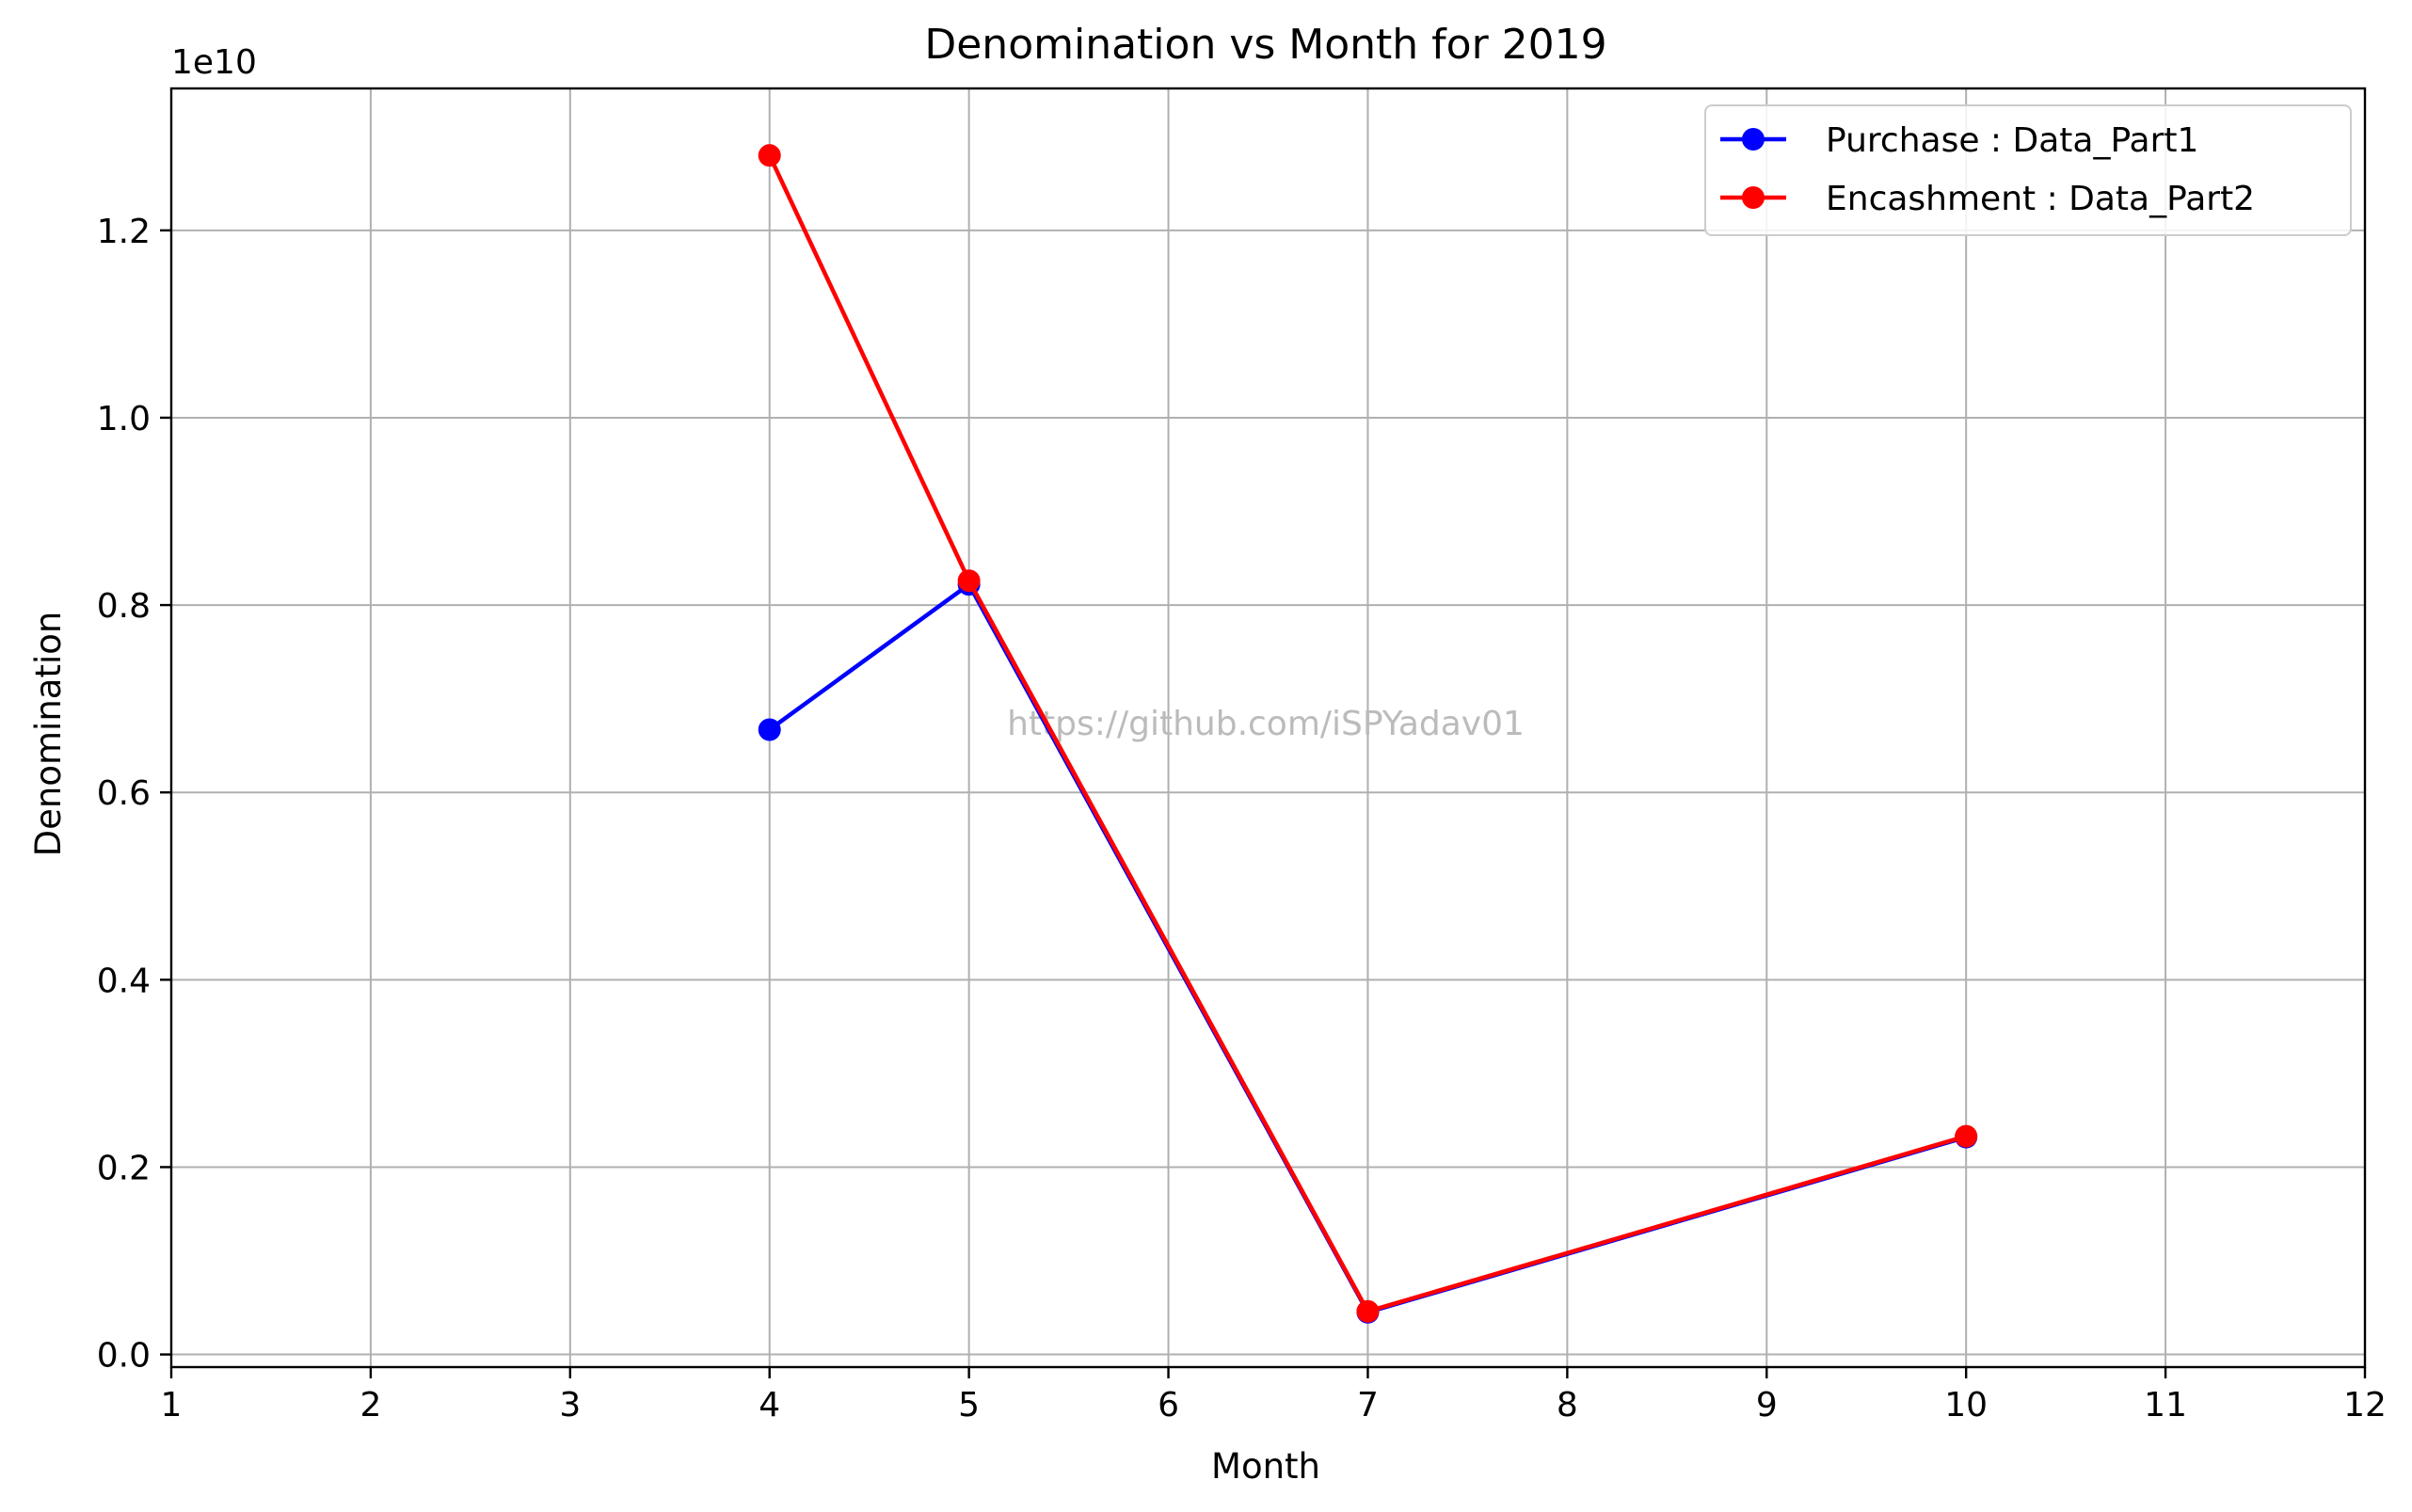 This screenshot has height=1512, width=2412. What do you see at coordinates (1168, 1405) in the screenshot?
I see `x-tick-label: 6` at bounding box center [1168, 1405].